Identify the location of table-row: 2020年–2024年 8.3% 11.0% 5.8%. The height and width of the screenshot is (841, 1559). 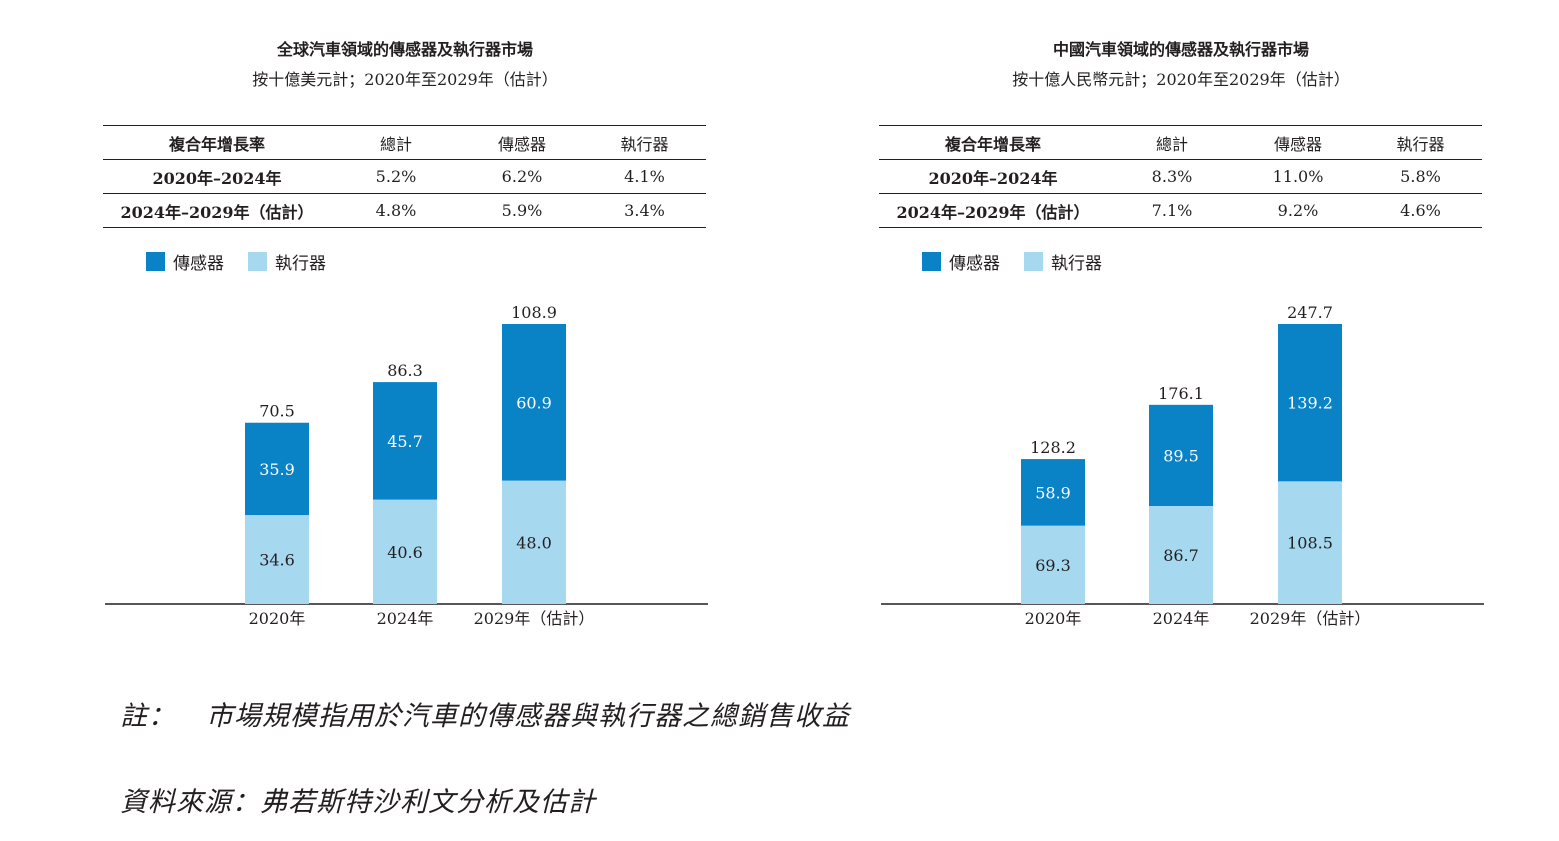
(1180, 176).